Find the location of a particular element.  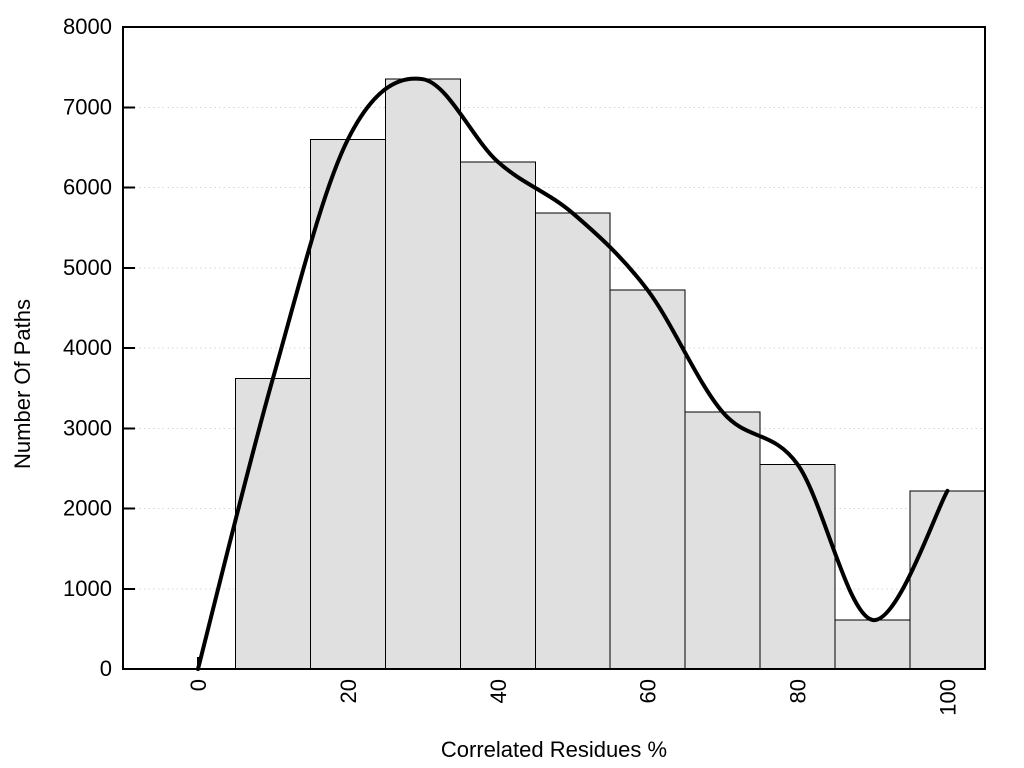

y-axis-title: Number Of Paths is located at coordinates (22, 384).